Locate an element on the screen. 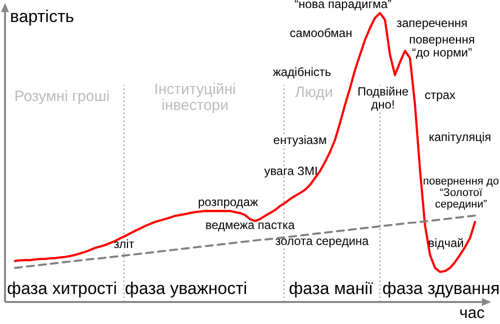 This screenshot has height=324, width=500. annotation: зліт is located at coordinates (124, 244).